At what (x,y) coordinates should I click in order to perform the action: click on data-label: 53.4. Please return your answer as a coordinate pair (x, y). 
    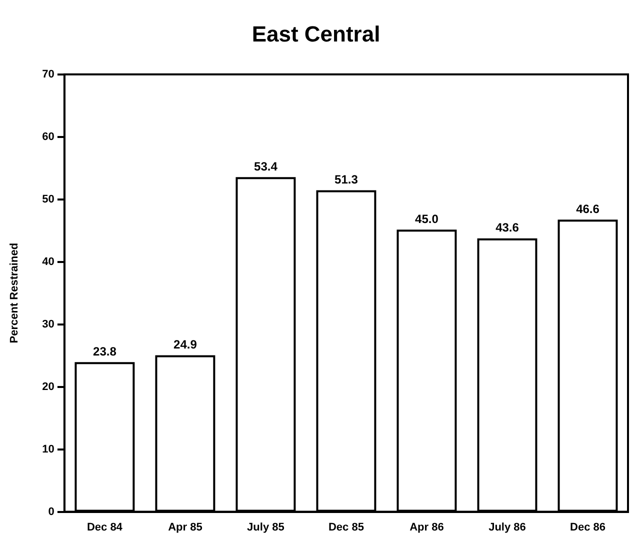
    Looking at the image, I should click on (266, 166).